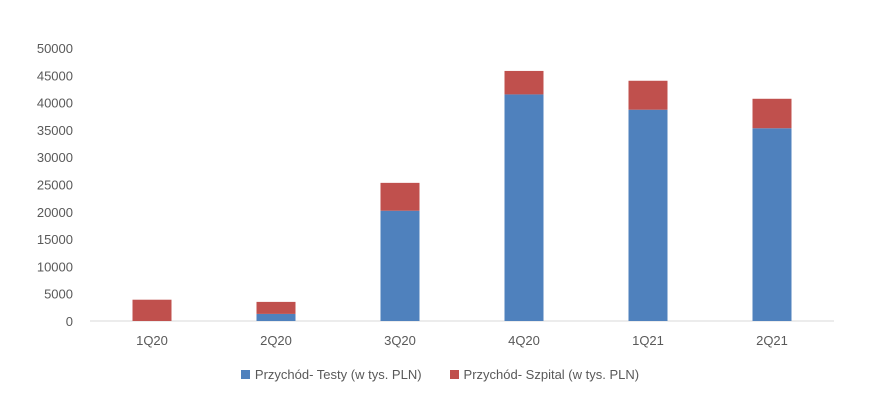 Image resolution: width=880 pixels, height=400 pixels. What do you see at coordinates (58, 294) in the screenshot?
I see `y-tick-label: 5000` at bounding box center [58, 294].